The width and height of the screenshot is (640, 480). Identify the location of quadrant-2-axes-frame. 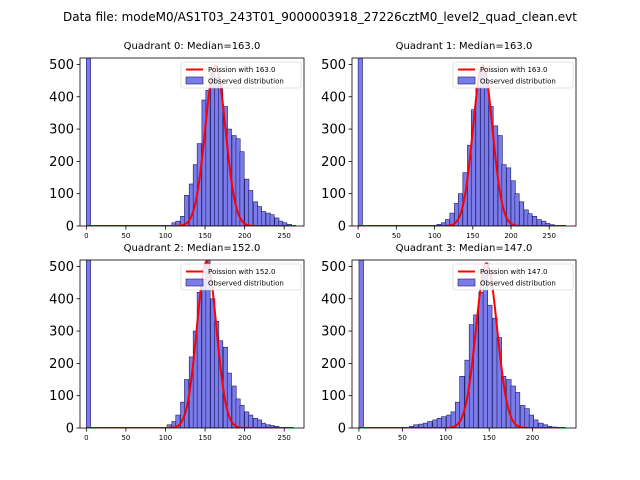
(192, 344).